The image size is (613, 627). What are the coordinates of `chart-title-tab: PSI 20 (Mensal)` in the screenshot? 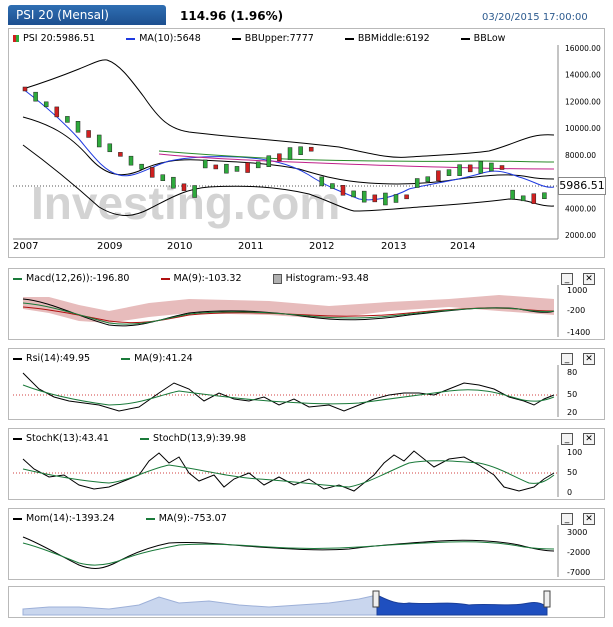 It's located at (87, 15).